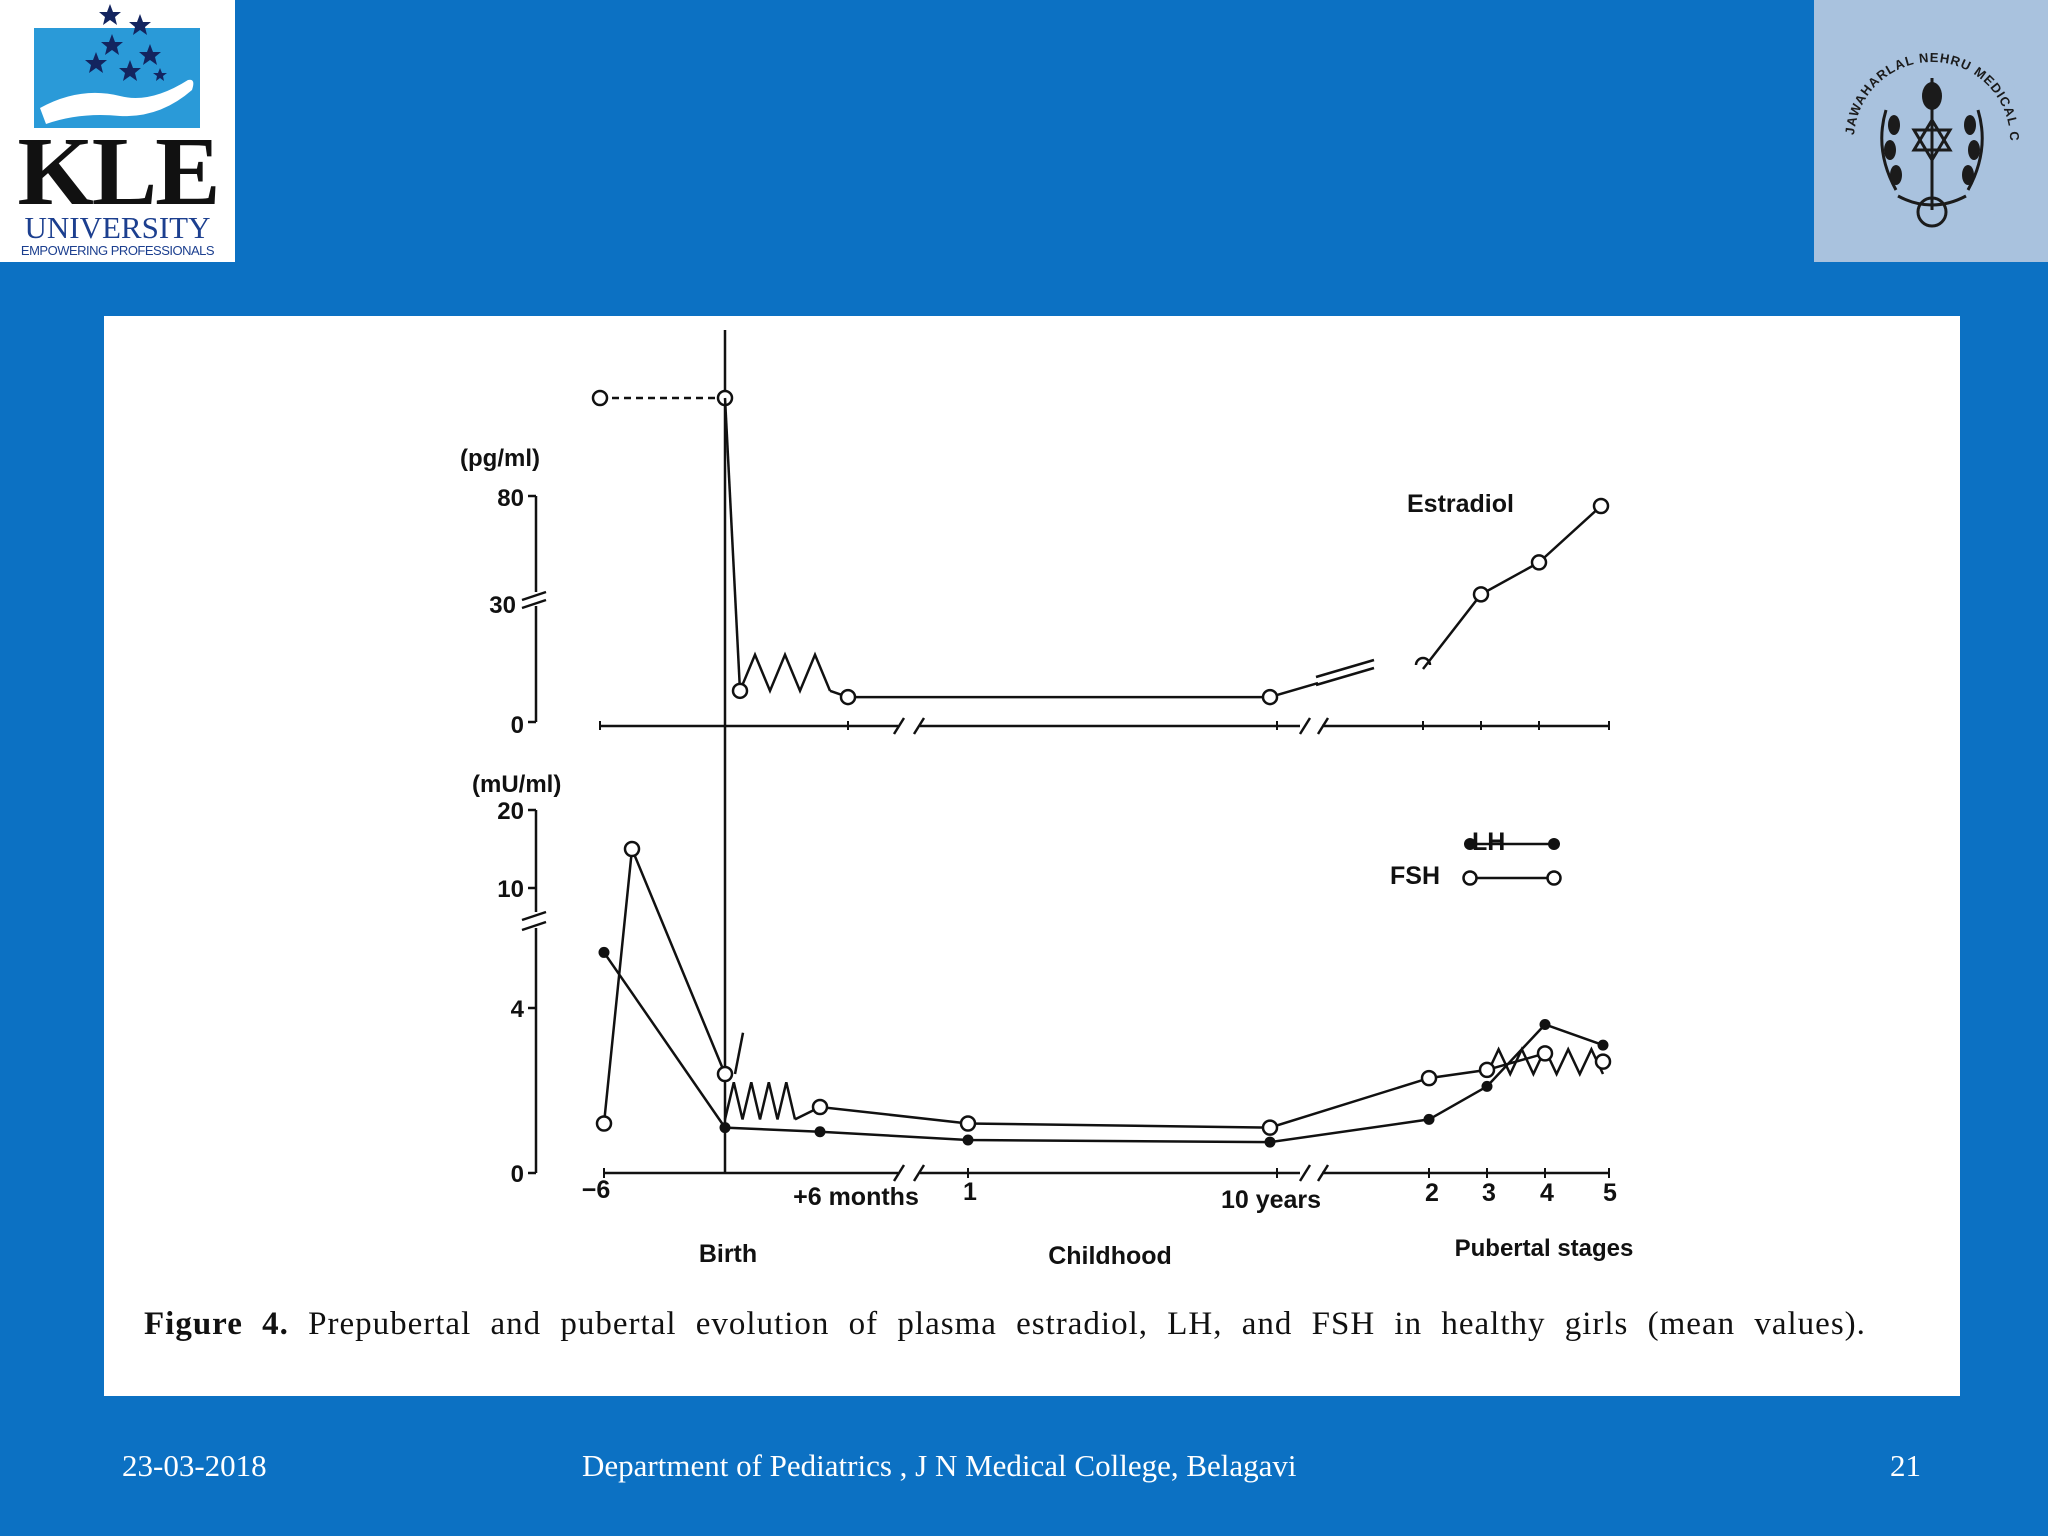 This screenshot has height=1536, width=2048. What do you see at coordinates (117, 227) in the screenshot?
I see `kle-logo-university: UNIVERSITY` at bounding box center [117, 227].